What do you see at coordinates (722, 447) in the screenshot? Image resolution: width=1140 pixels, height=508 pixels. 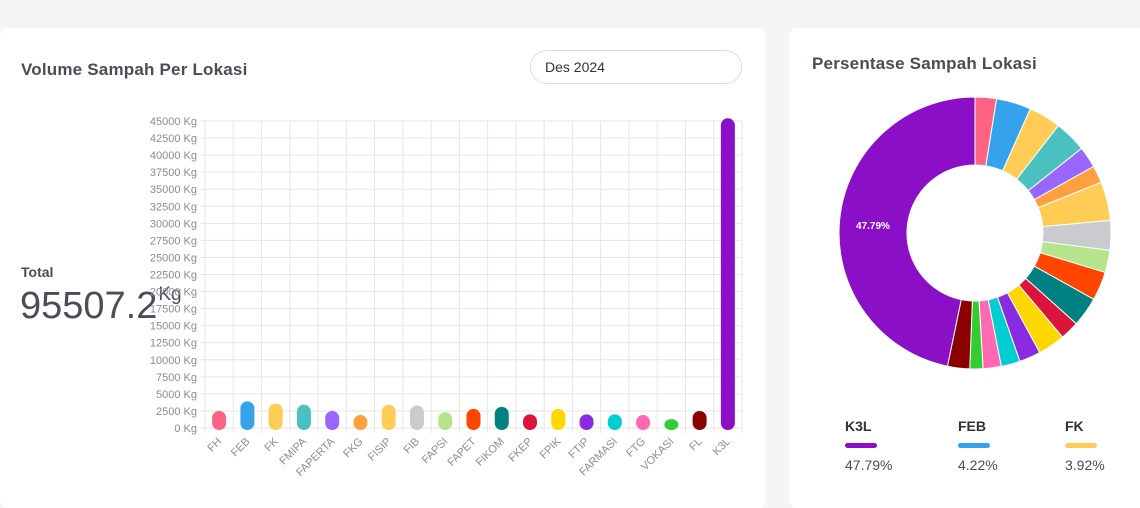 I see `x-tick-label: K3L` at bounding box center [722, 447].